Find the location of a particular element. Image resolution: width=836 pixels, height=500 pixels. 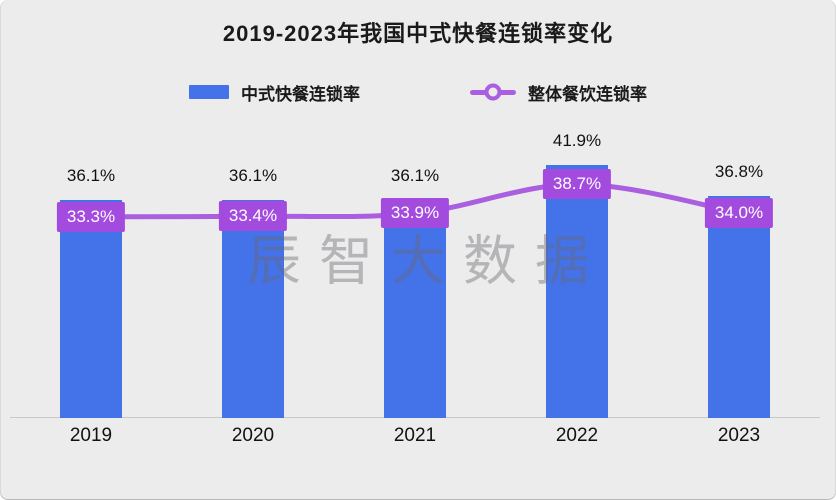

x-axis-label-2019: 2019 is located at coordinates (91, 435).